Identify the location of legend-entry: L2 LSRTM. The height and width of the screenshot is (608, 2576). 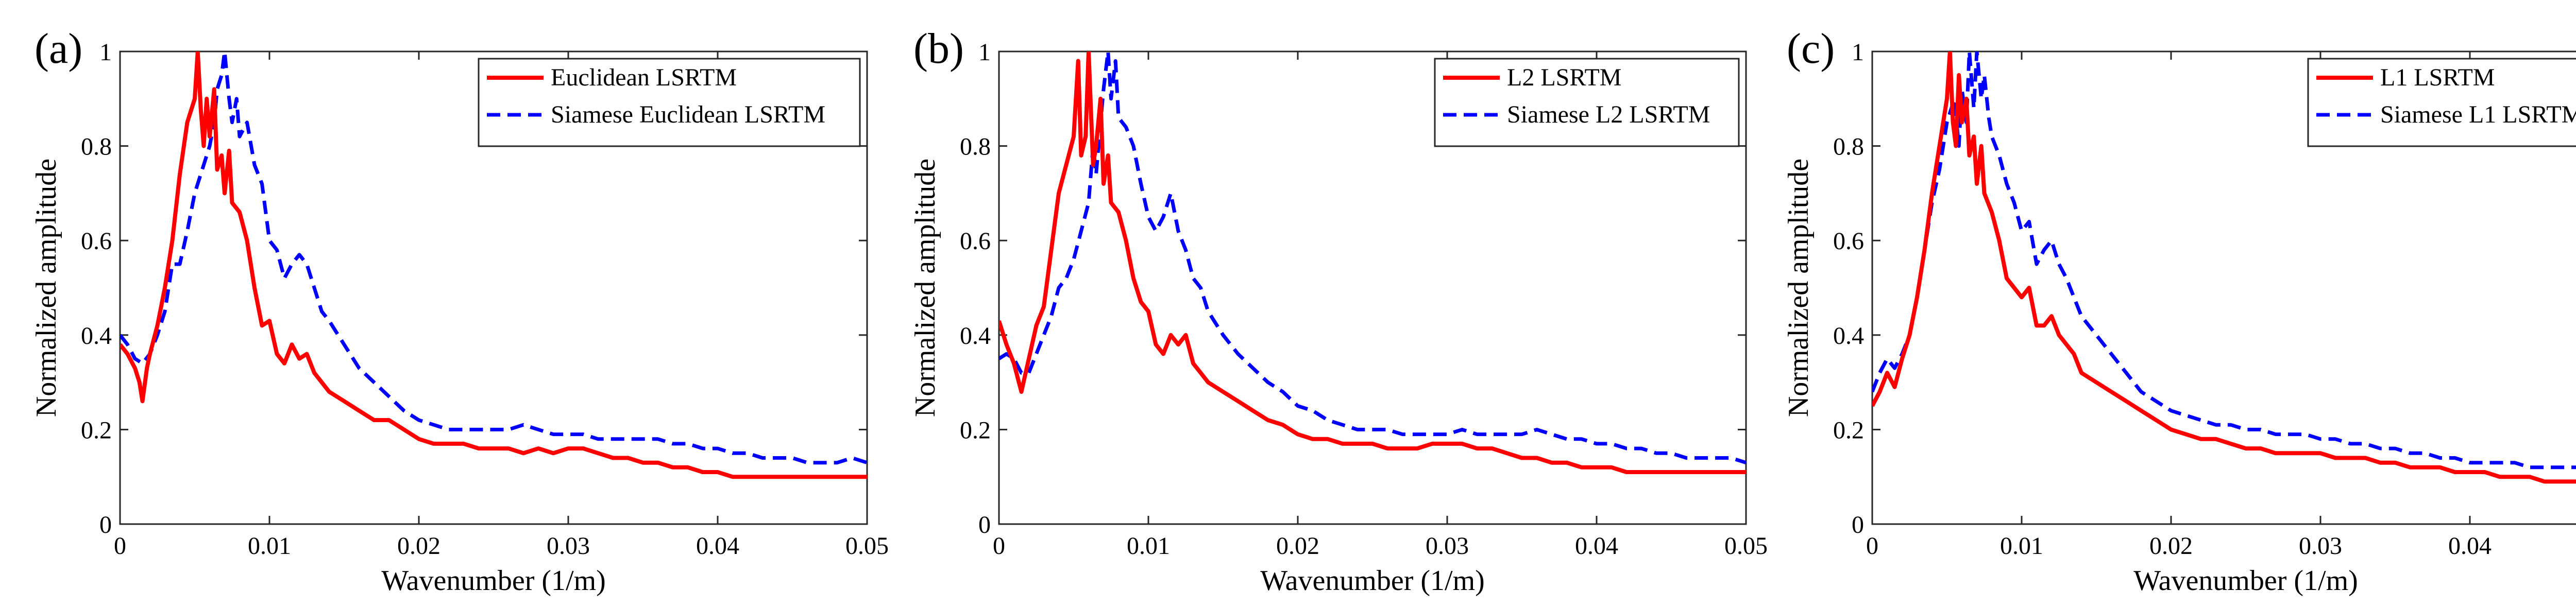
(1564, 77).